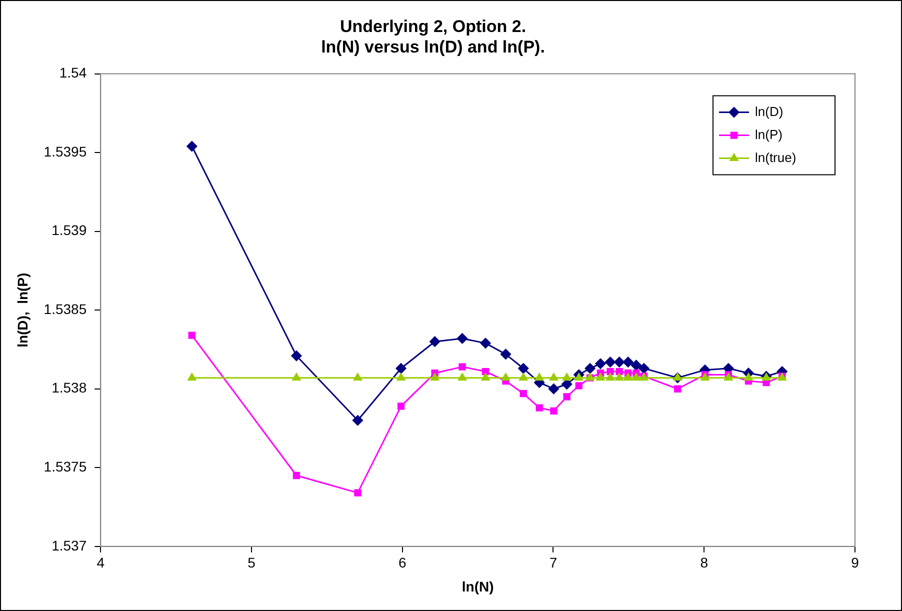 The height and width of the screenshot is (611, 902). Describe the element at coordinates (73, 72) in the screenshot. I see `y-tick-label: 1.54` at that location.